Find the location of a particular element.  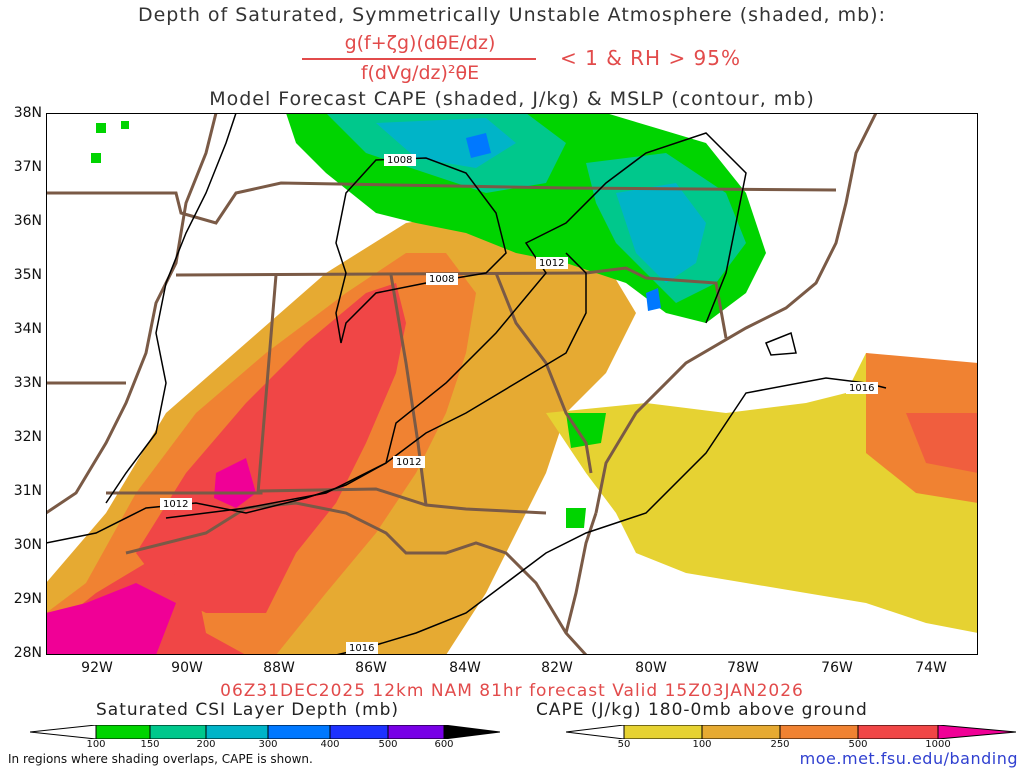

lat-label: 34N is located at coordinates (27, 329).